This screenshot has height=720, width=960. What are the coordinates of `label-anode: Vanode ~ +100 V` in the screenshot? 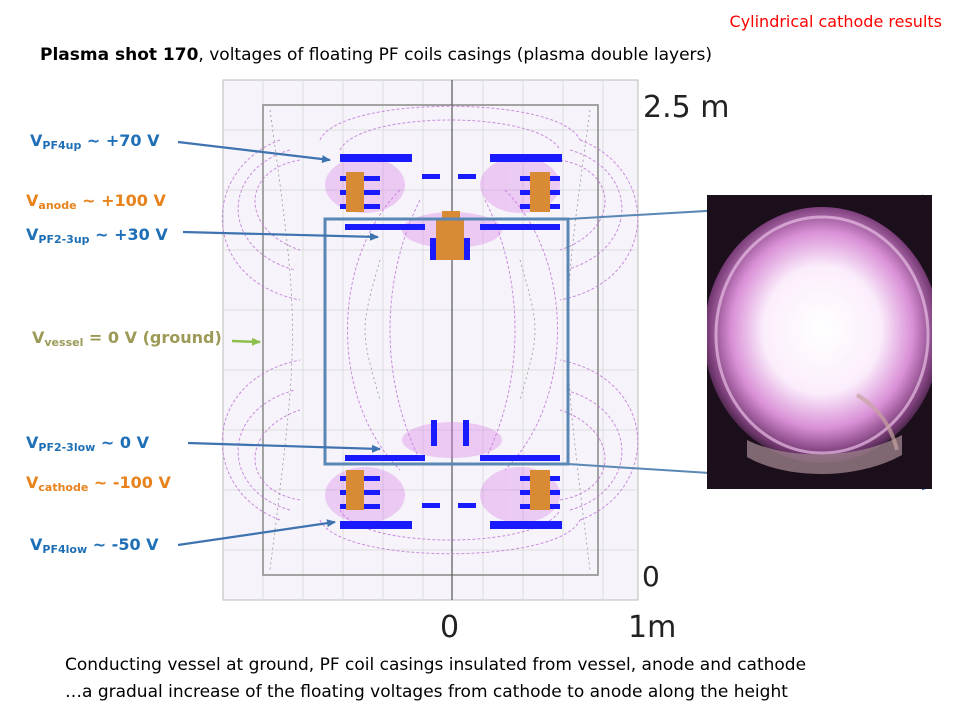 It's located at (96, 201).